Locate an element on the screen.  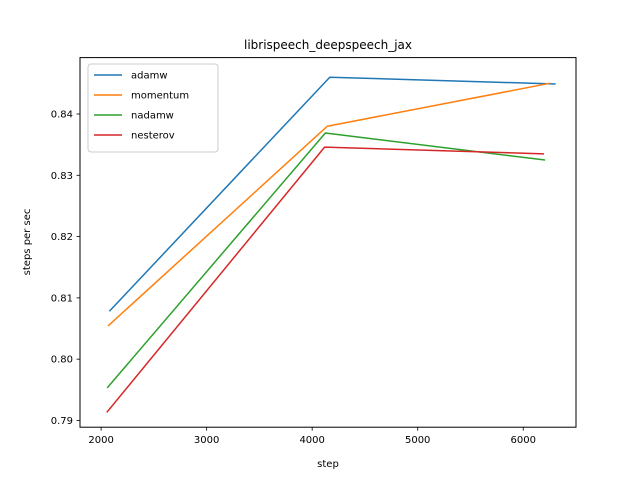
y-tick-label: 0.84 is located at coordinates (62, 114).